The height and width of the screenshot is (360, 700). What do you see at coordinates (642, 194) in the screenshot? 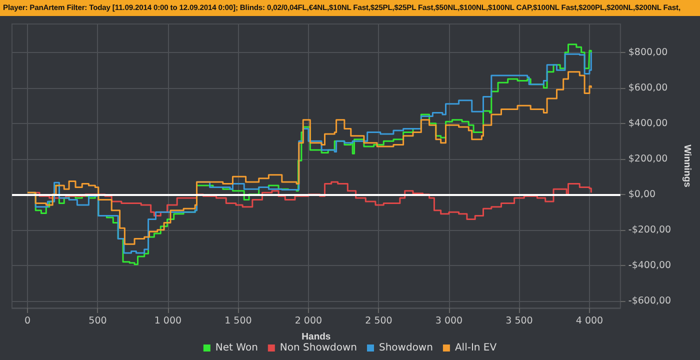
I see `y2-tick-label: $0,00` at bounding box center [642, 194].